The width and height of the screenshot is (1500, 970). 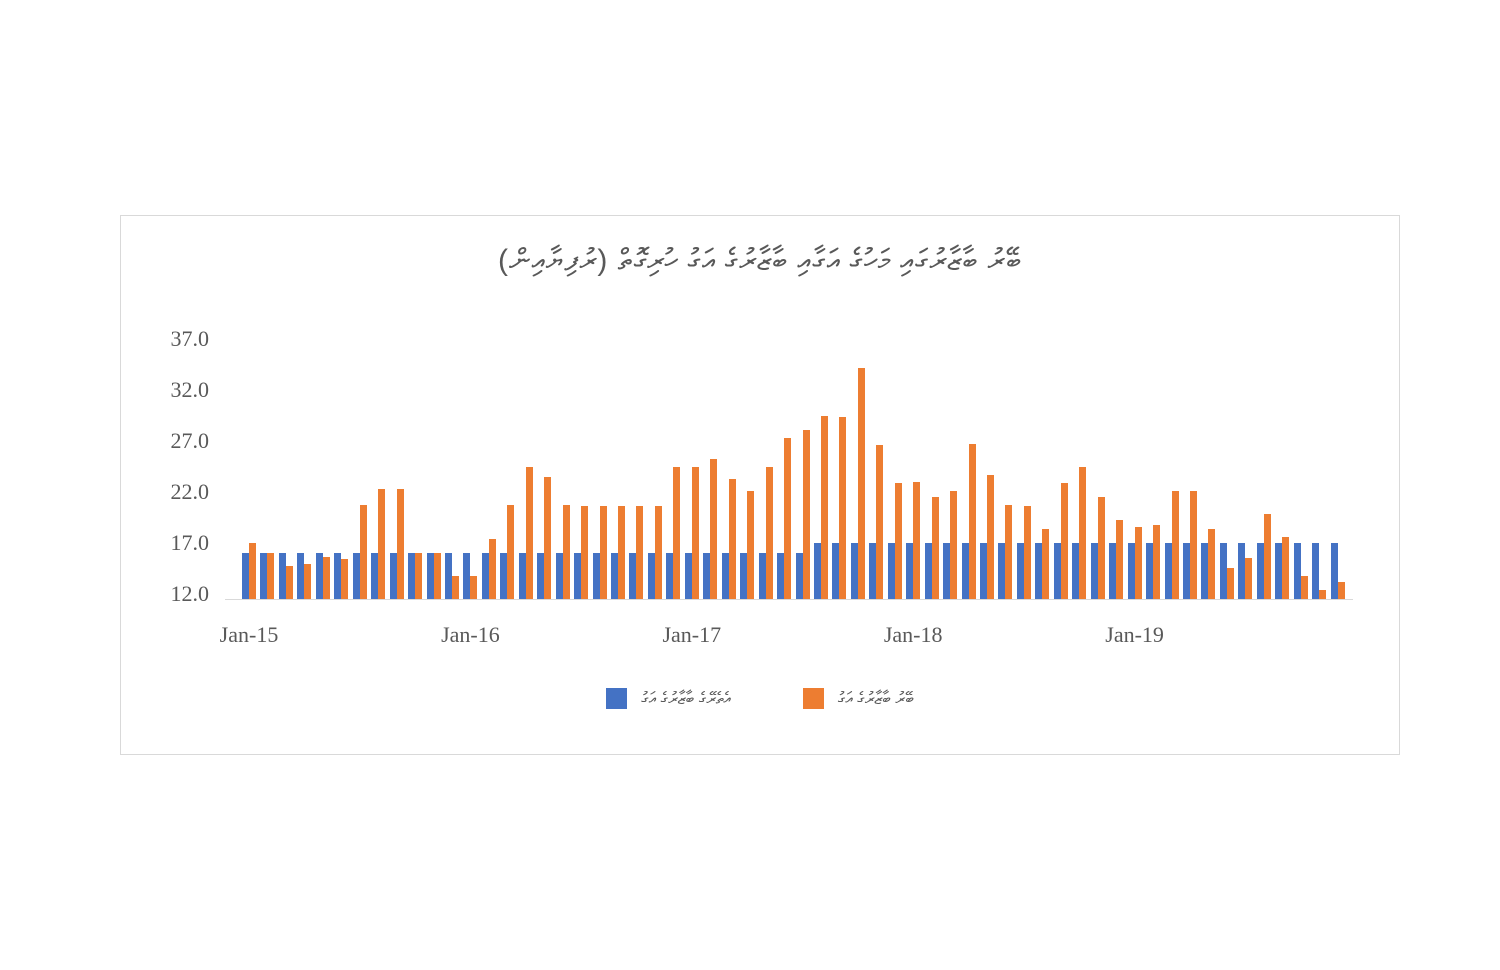 What do you see at coordinates (190, 338) in the screenshot?
I see `y-axis-tick-37.0: 37.0` at bounding box center [190, 338].